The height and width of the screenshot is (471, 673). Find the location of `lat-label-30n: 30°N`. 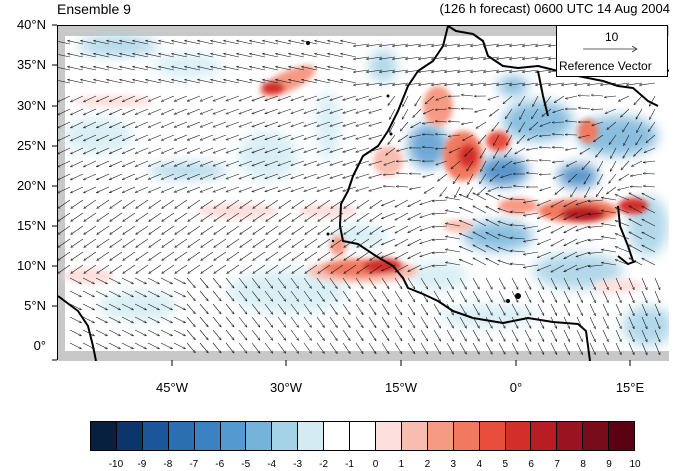

lat-label-30n: 30°N is located at coordinates (31, 105).